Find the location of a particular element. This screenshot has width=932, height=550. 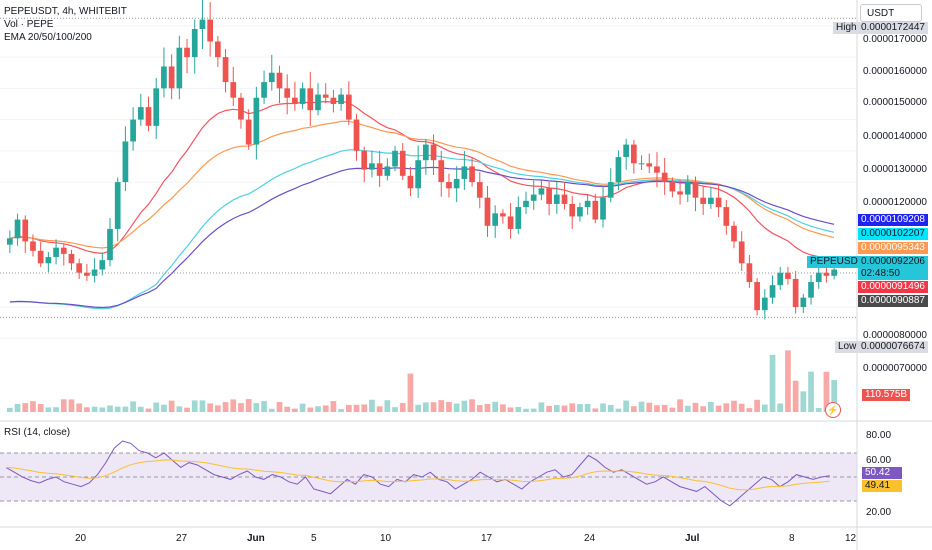

symbol-price-tag: PEPEUSDT is located at coordinates (837, 262).